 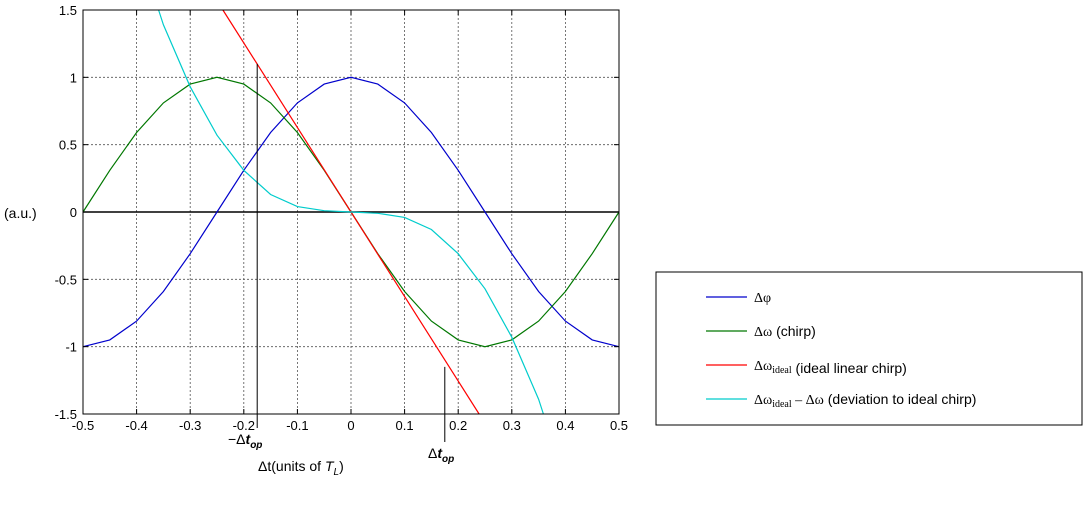 What do you see at coordinates (448, 459) in the screenshot?
I see `pos-top-sub: op` at bounding box center [448, 459].